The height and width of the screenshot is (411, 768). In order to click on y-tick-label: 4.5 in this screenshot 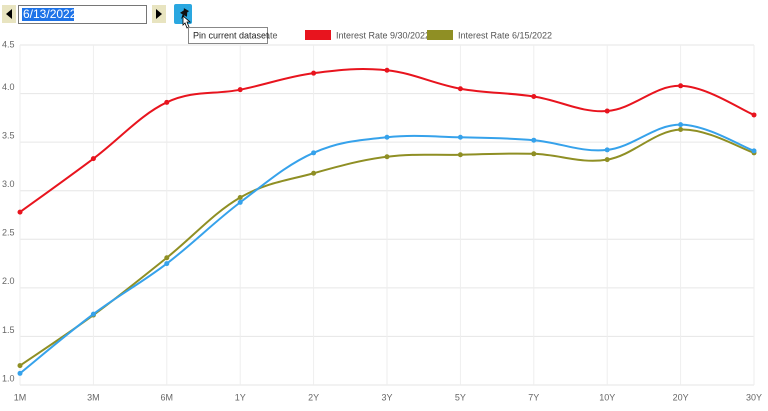, I will do `click(8, 44)`.